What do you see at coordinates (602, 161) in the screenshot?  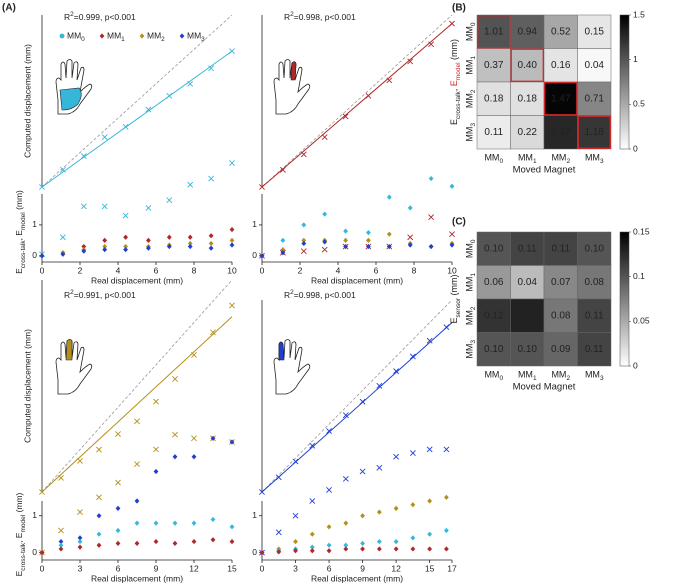 I see `subscript: 3` at bounding box center [602, 161].